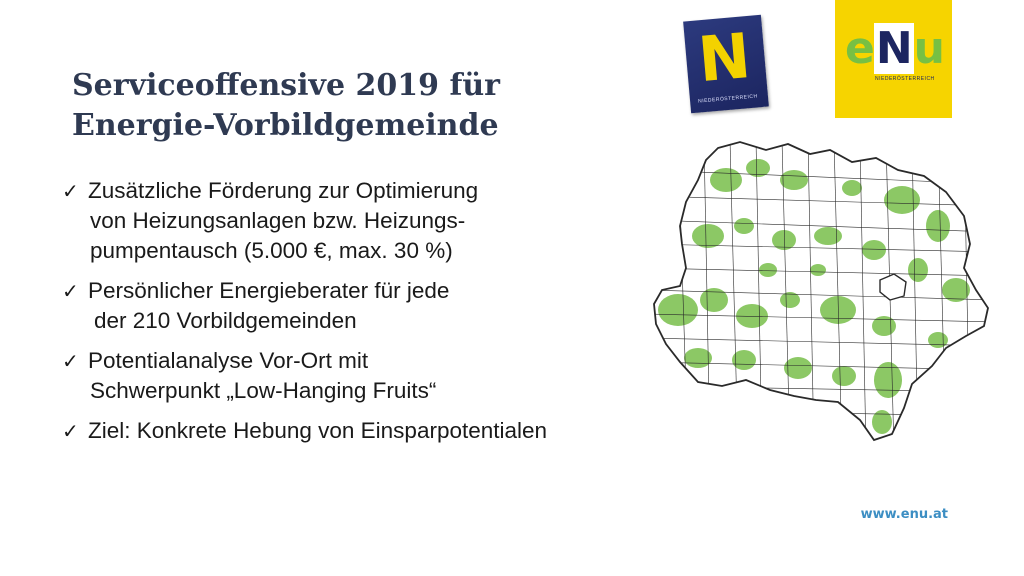 This screenshot has width=1024, height=576. I want to click on bullet-text: Potentialanalyse Vor-Ort mit, so click(228, 360).